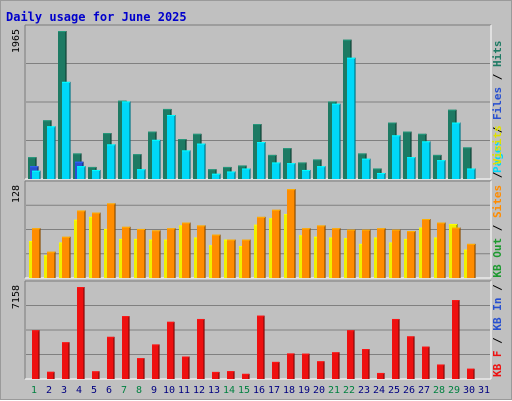 The height and width of the screenshot is (401, 512). Describe the element at coordinates (497, 54) in the screenshot. I see `legend-hits: Hits` at that location.